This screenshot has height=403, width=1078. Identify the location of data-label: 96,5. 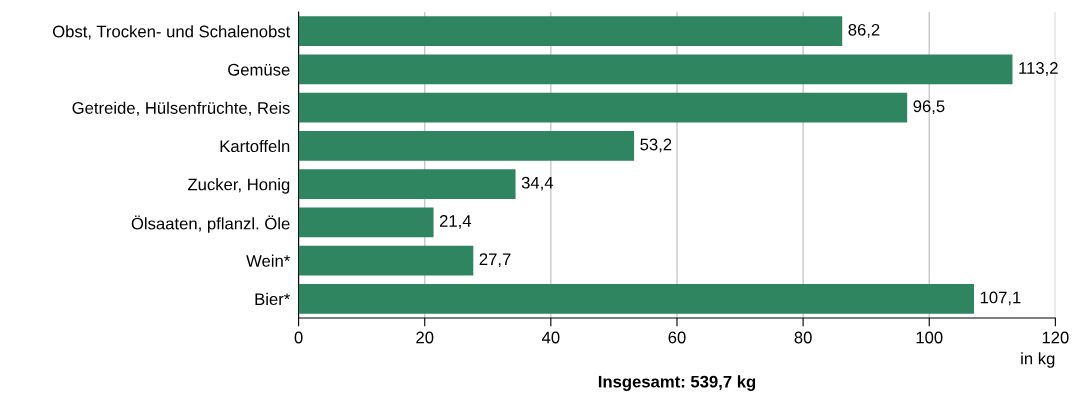
(929, 107).